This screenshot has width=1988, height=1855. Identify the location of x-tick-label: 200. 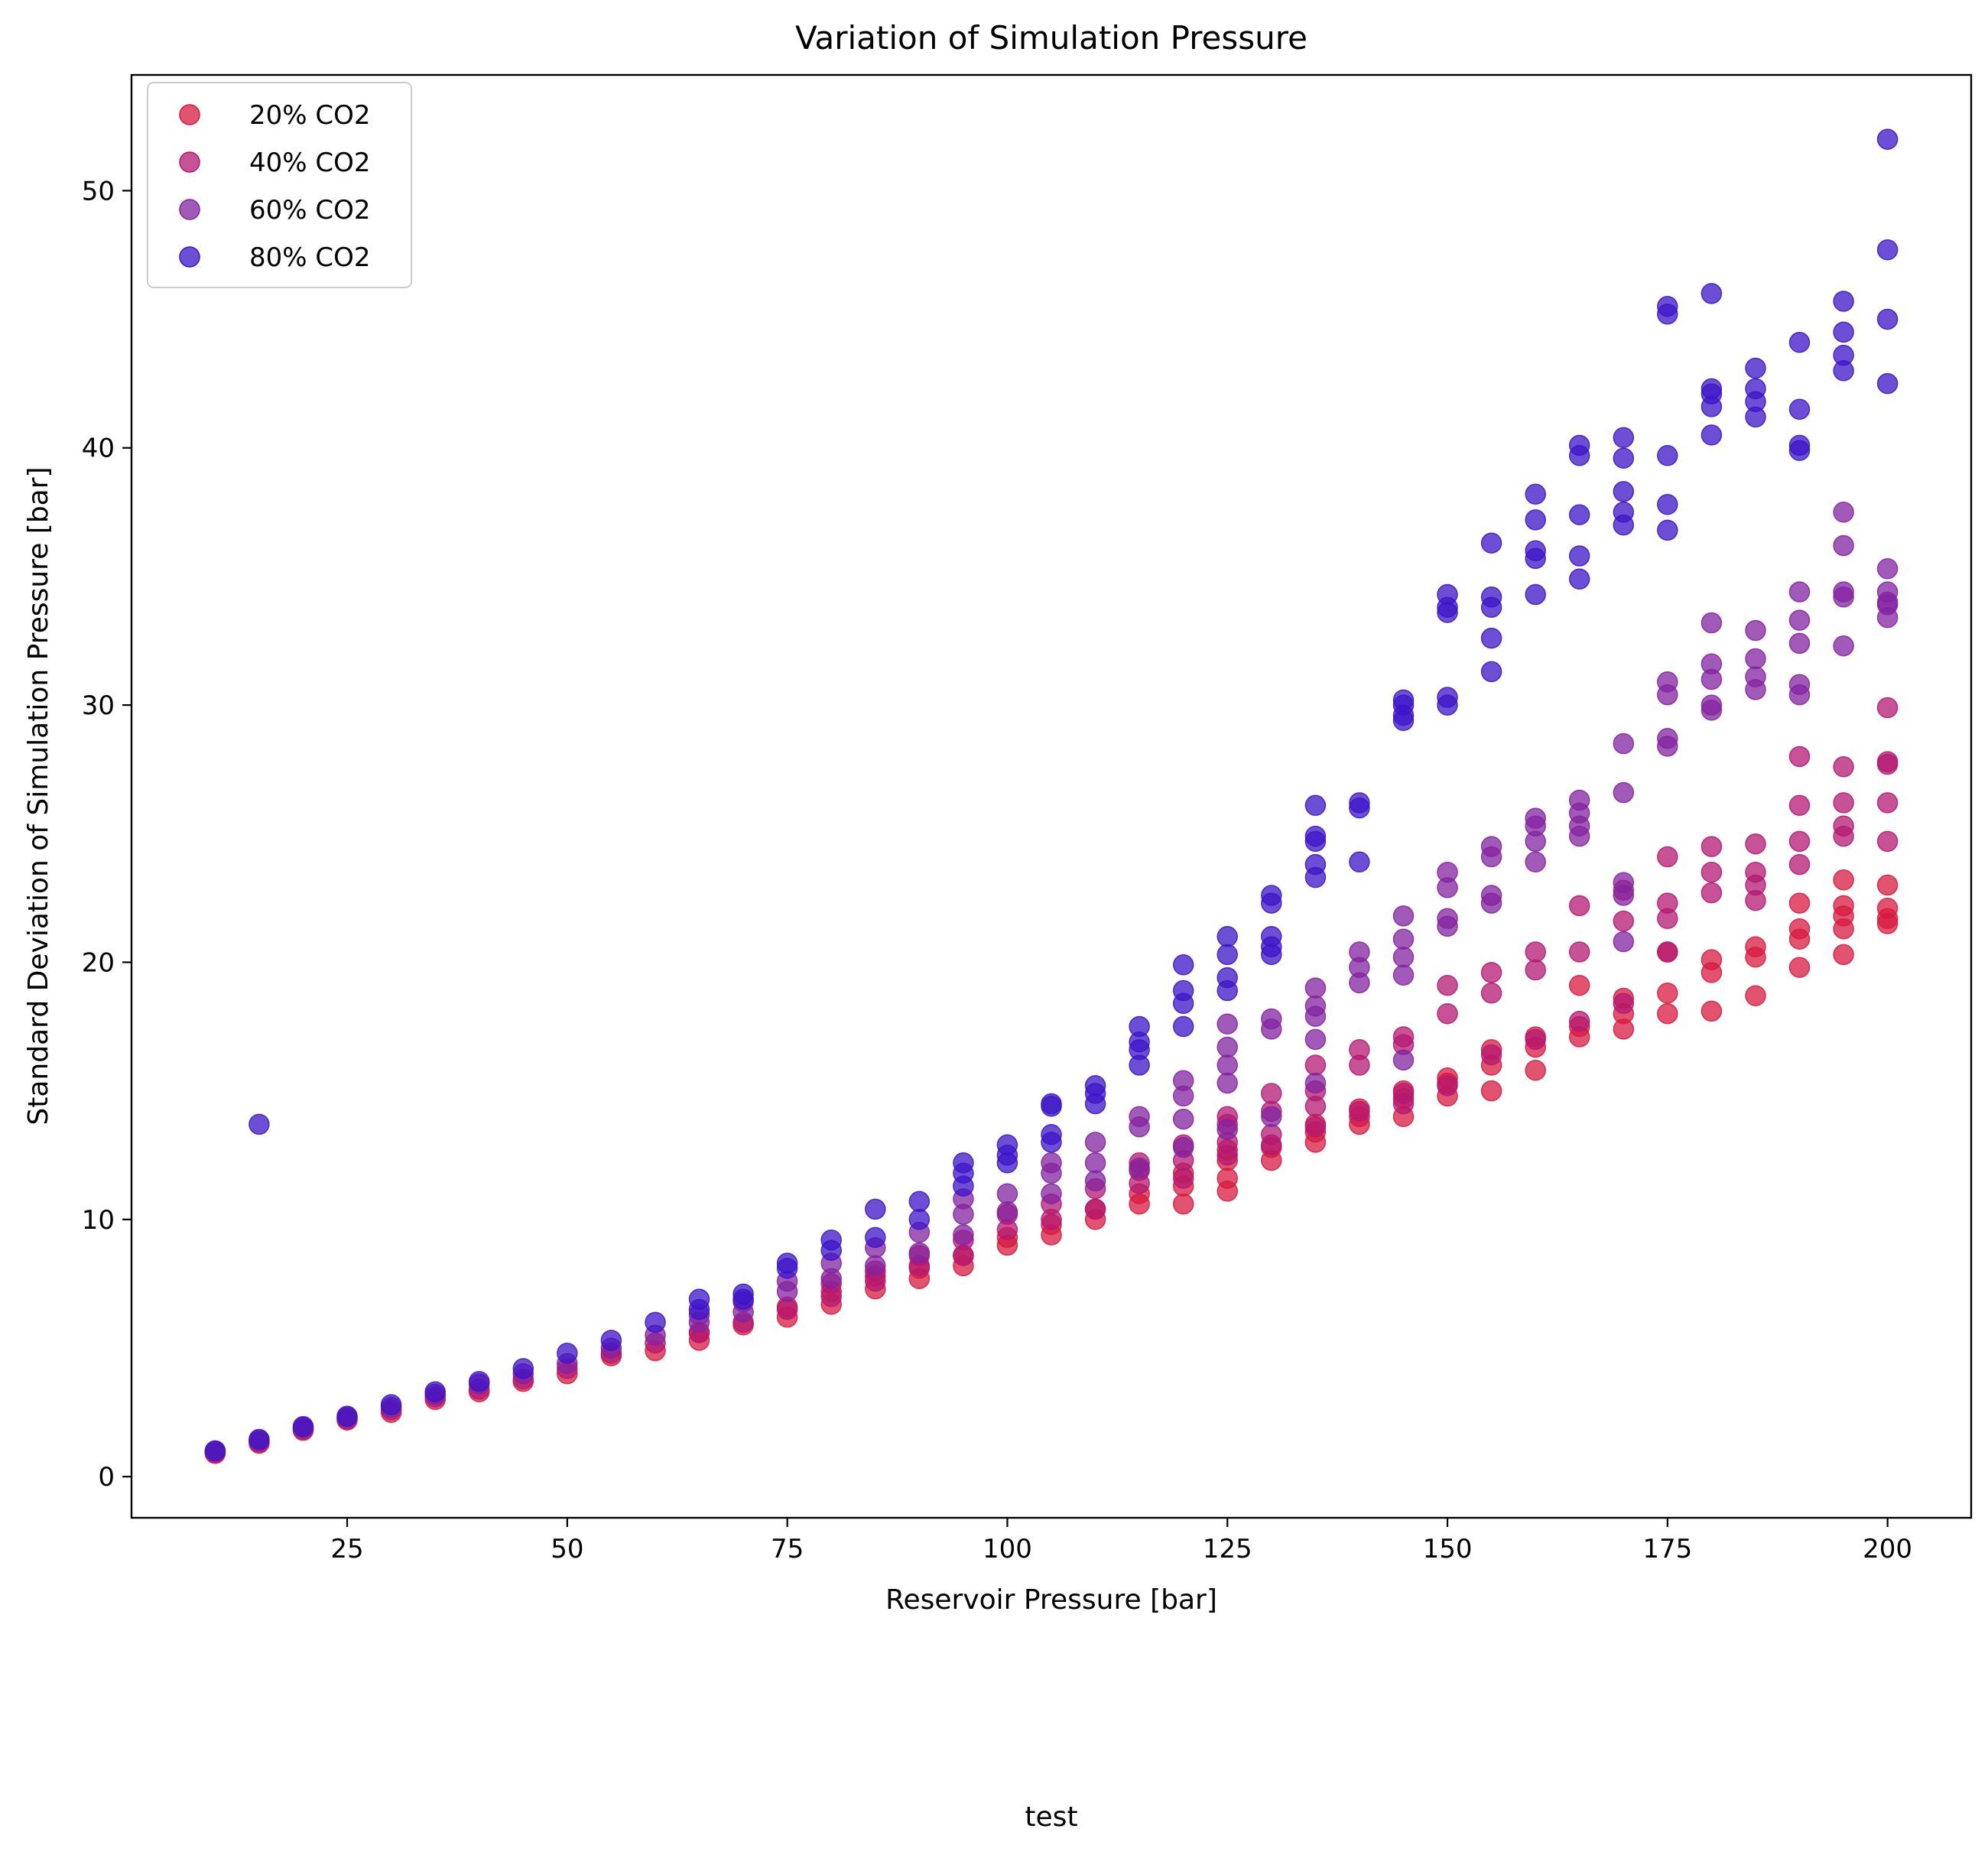
(1887, 1549).